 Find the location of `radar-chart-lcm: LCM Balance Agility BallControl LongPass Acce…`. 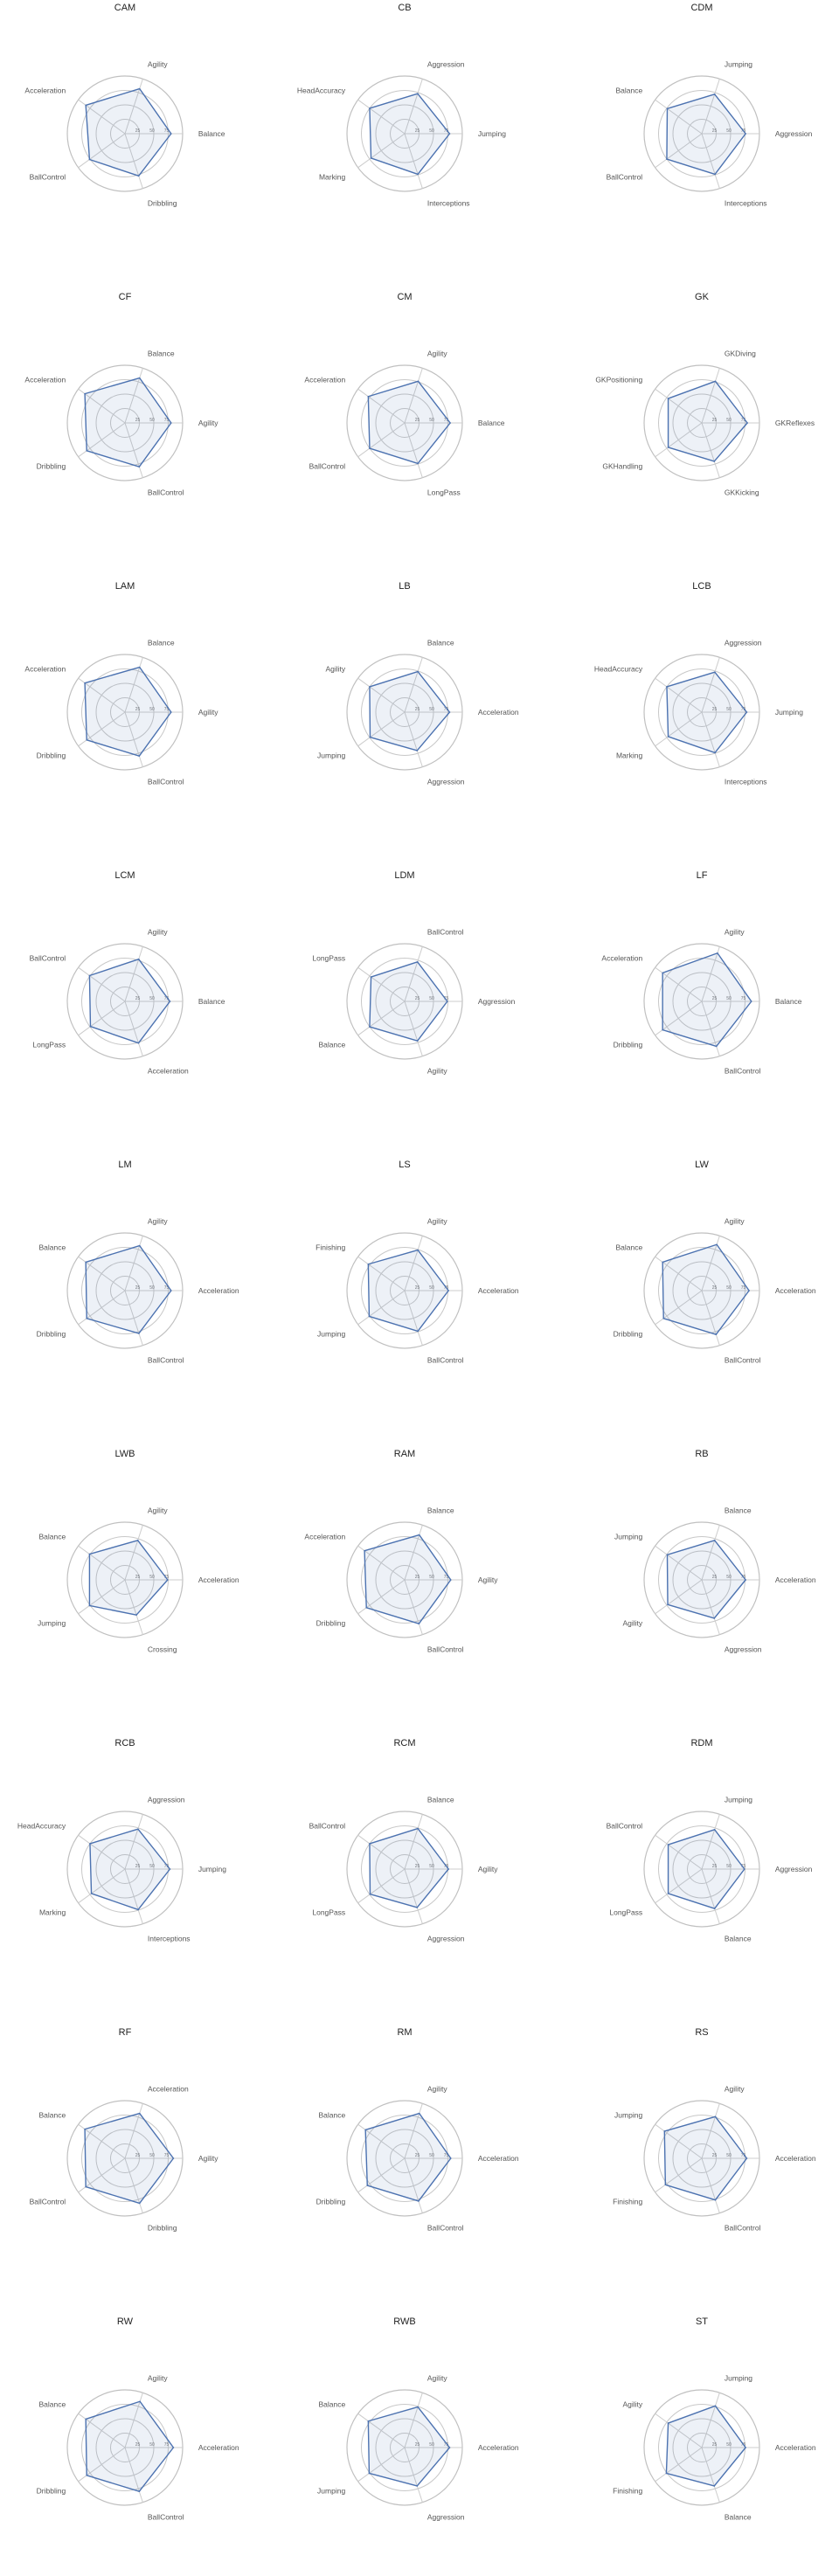

radar-chart-lcm: LCM Balance Agility BallControl LongPass Acce… is located at coordinates (127, 973).